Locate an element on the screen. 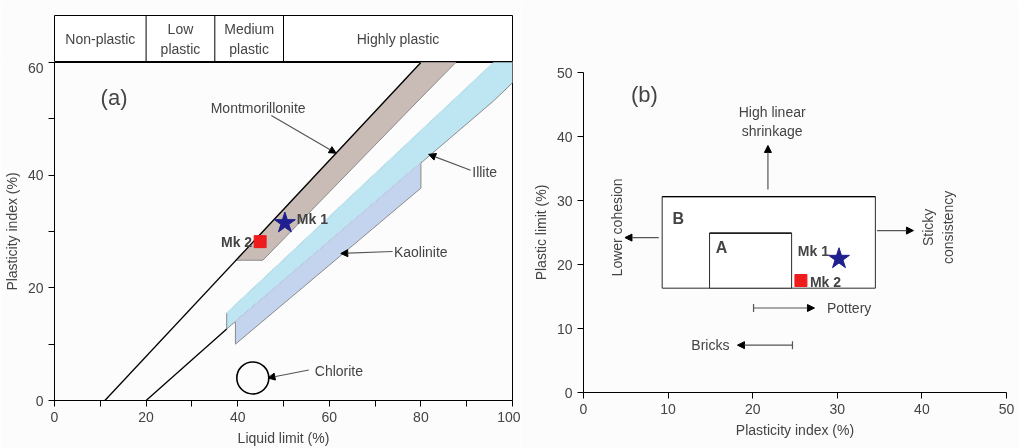 This screenshot has width=1018, height=448. x-tick-label: 60 is located at coordinates (329, 416).